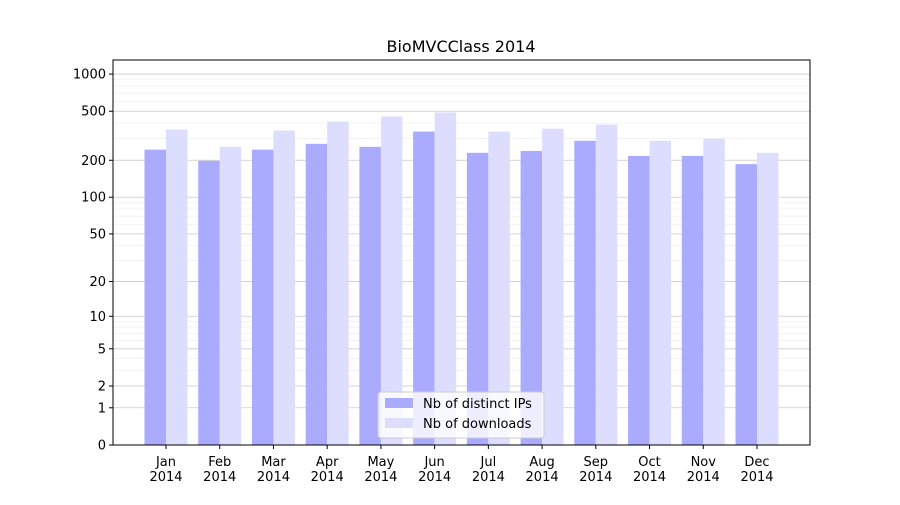  What do you see at coordinates (273, 462) in the screenshot?
I see `x-tick-label: Mar` at bounding box center [273, 462].